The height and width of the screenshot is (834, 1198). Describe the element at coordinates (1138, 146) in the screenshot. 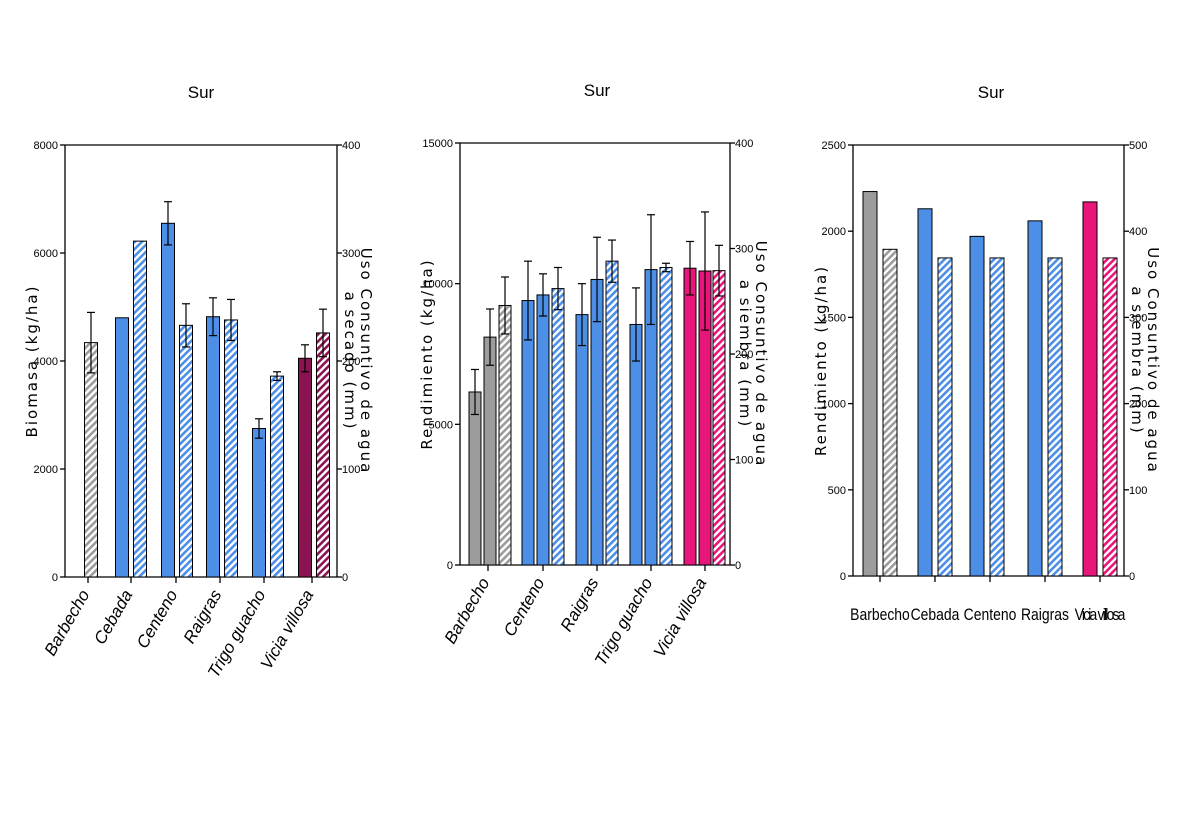

I see `y2-tick-label: 500` at that location.